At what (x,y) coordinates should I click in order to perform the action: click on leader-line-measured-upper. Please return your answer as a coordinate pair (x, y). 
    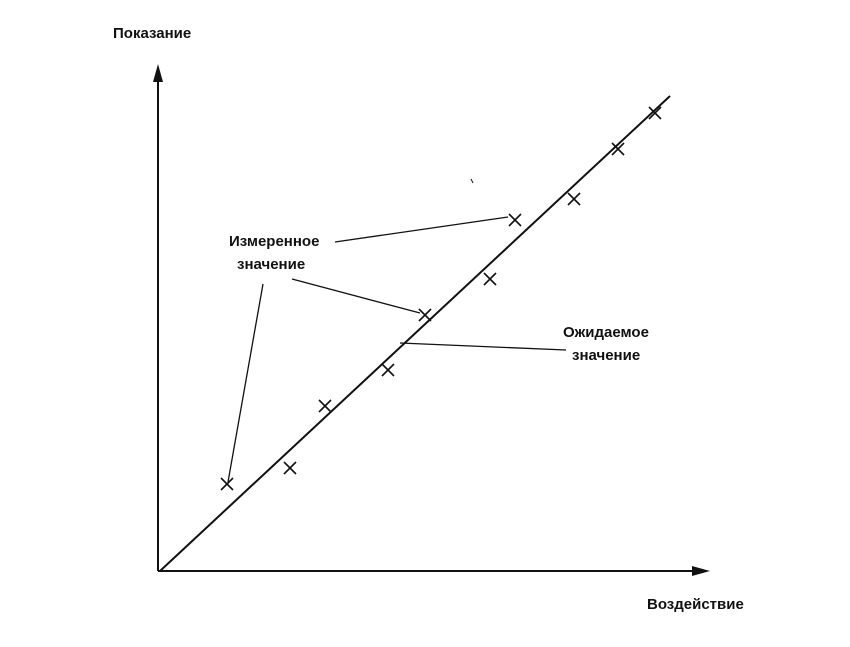
    Looking at the image, I should click on (421, 229).